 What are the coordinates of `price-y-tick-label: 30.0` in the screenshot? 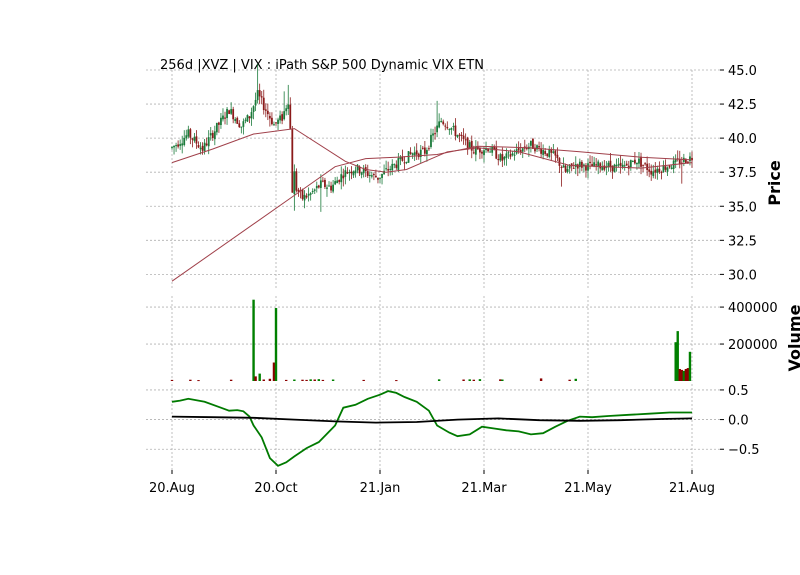 It's located at (742, 275).